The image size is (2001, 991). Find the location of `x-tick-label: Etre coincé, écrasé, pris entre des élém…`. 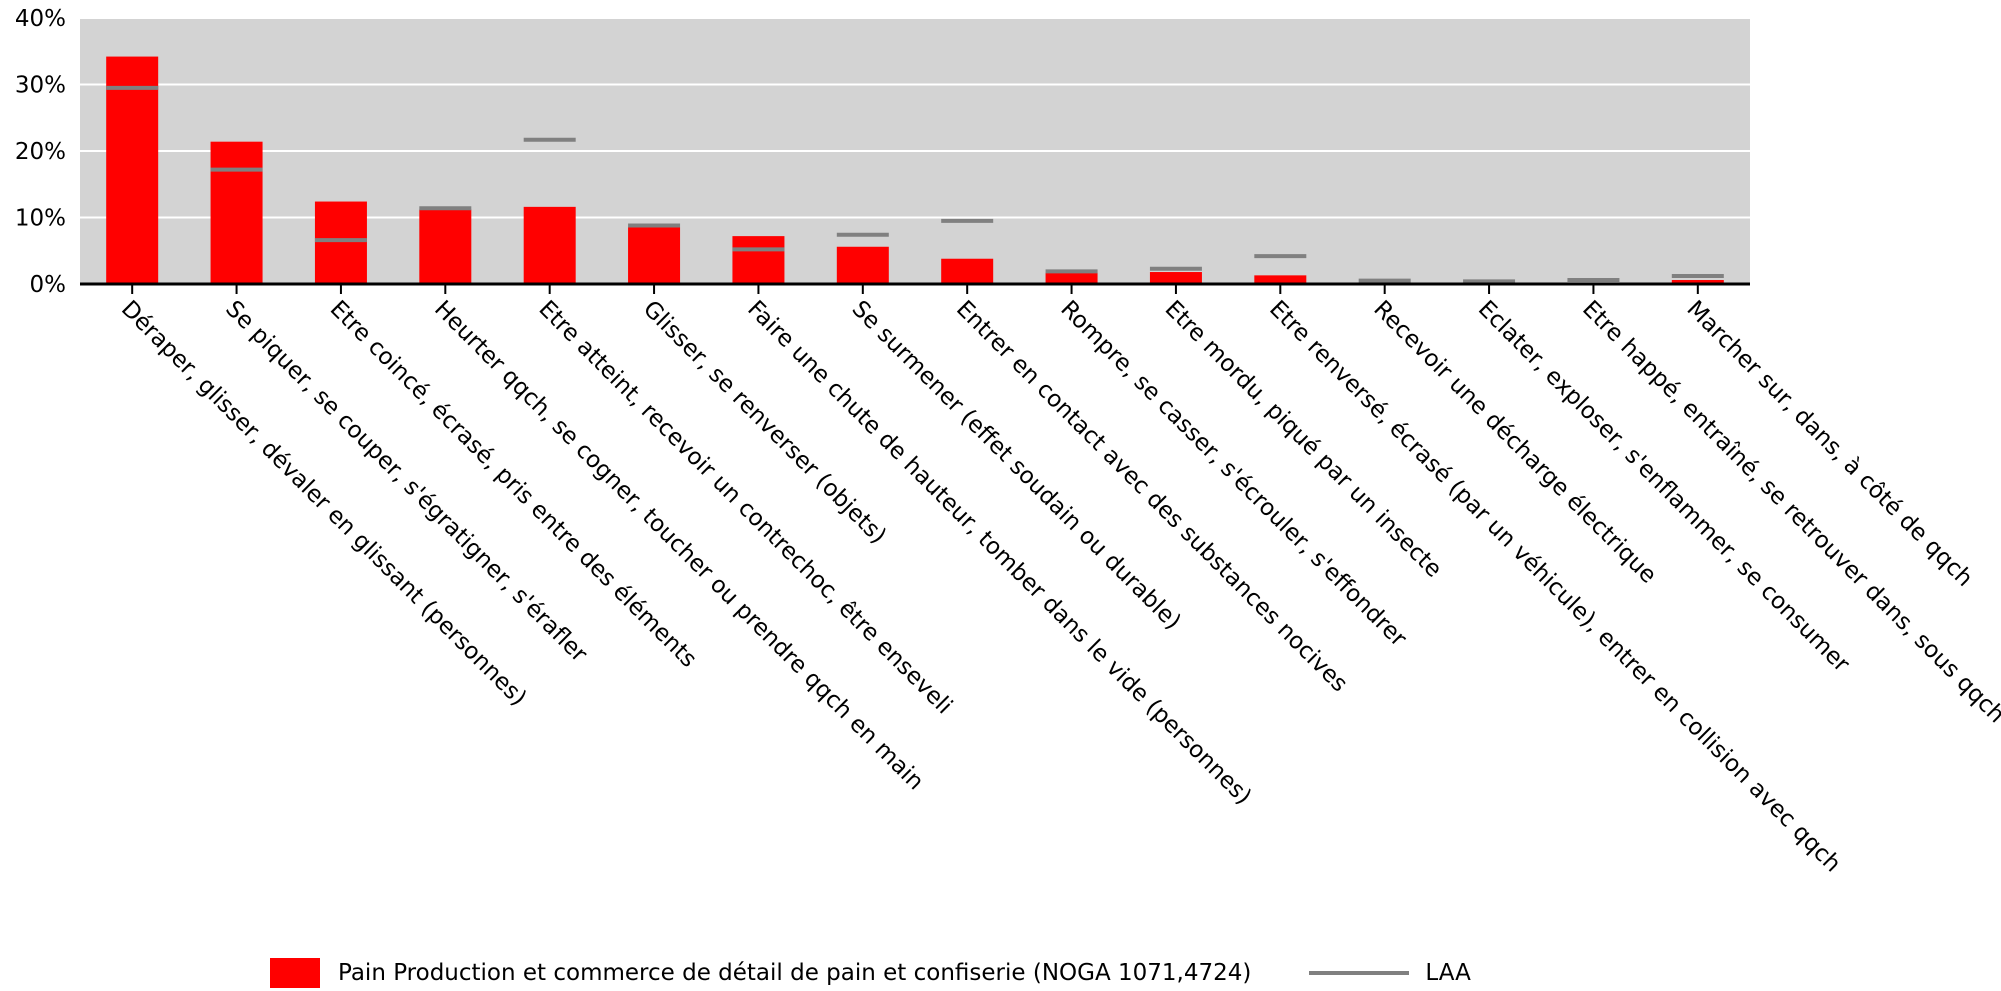

x-tick-label: Etre coincé, écrasé, pris entre des élém… is located at coordinates (513, 484).